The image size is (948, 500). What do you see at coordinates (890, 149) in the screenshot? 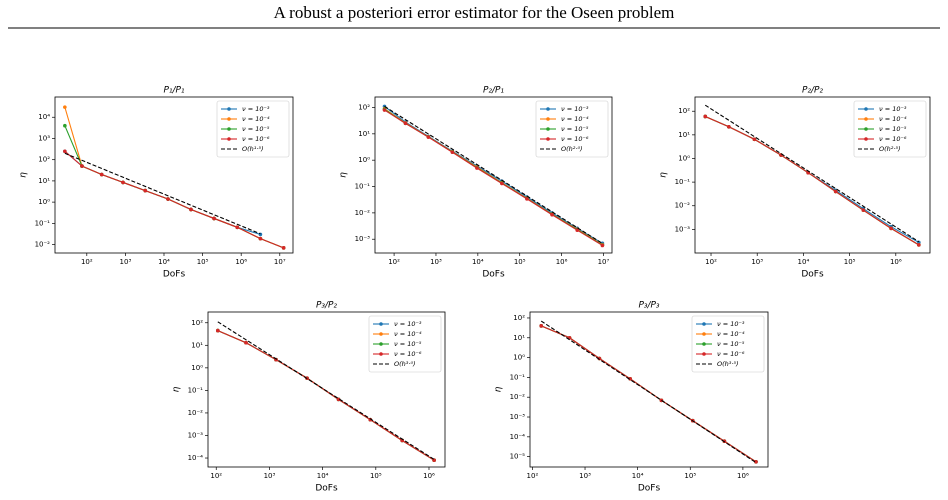
I see `legend-label: O(h²·⁵)` at bounding box center [890, 149].